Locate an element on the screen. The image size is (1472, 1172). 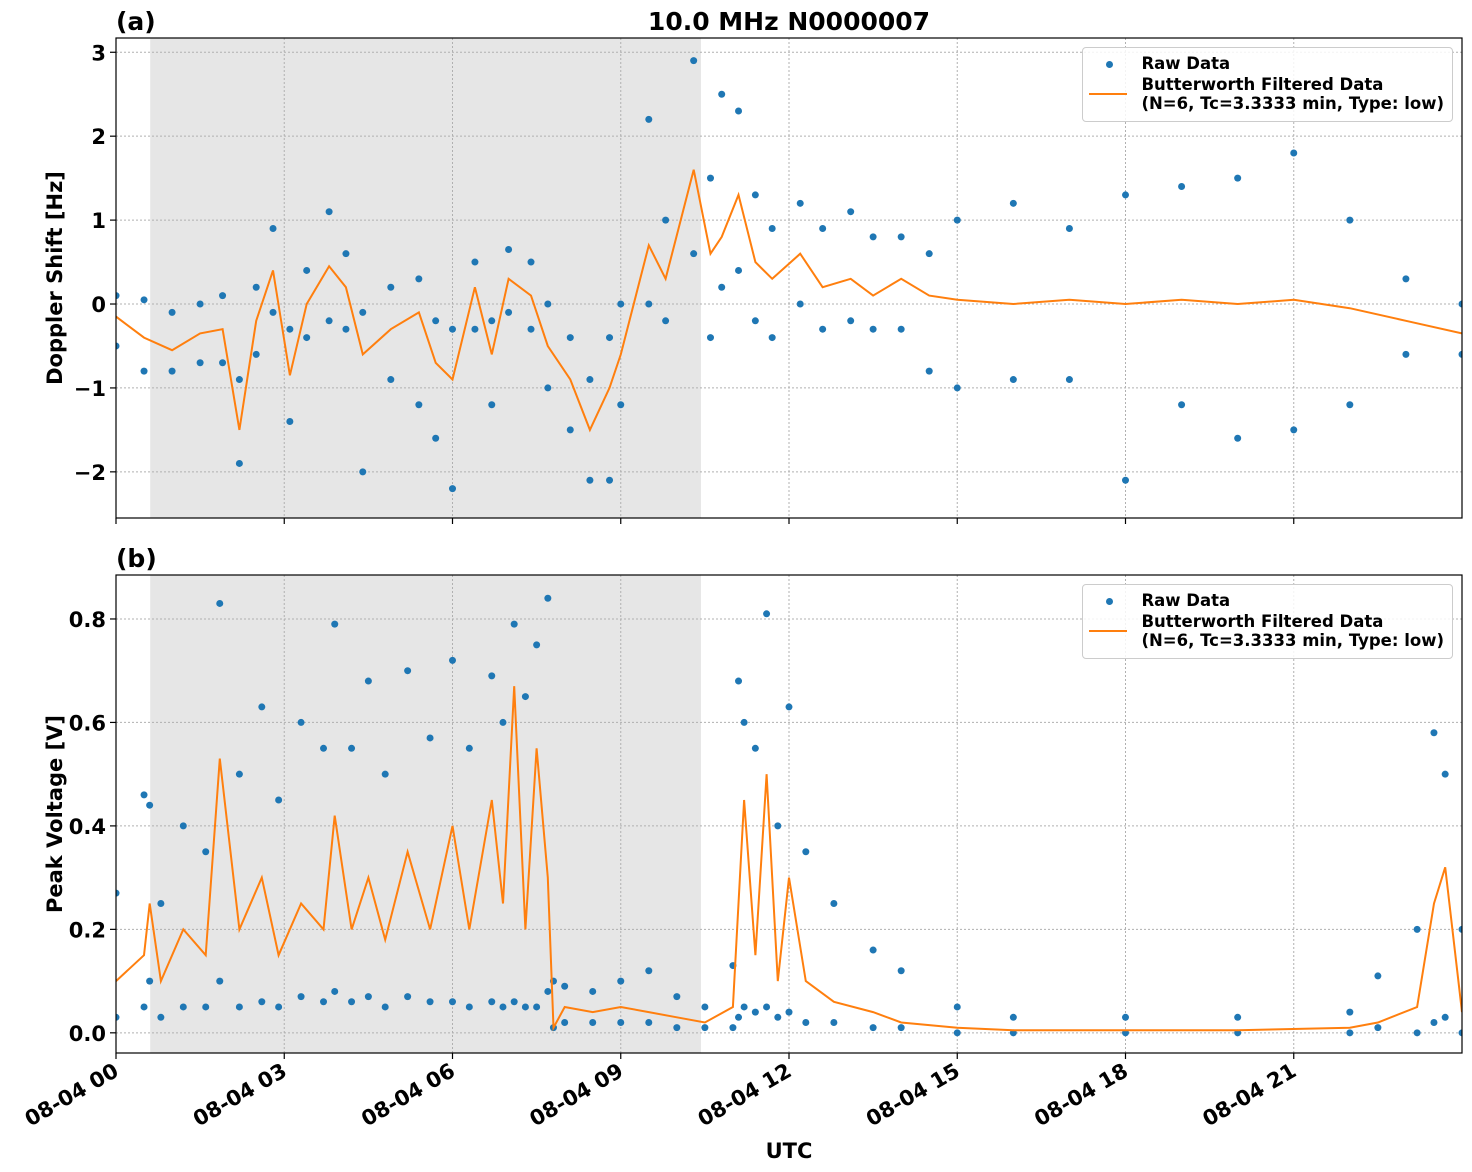
panel-label: (b) is located at coordinates (136, 558).